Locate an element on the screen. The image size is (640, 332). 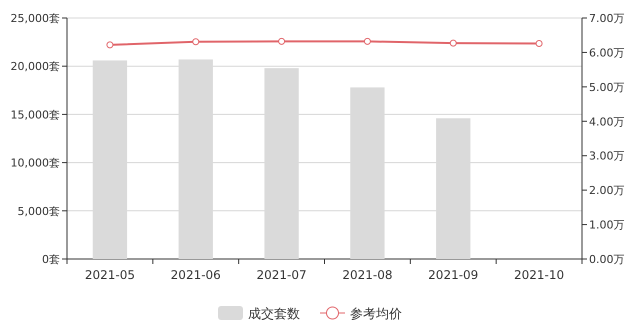
x-tick-label: 2021-09 is located at coordinates (453, 275).